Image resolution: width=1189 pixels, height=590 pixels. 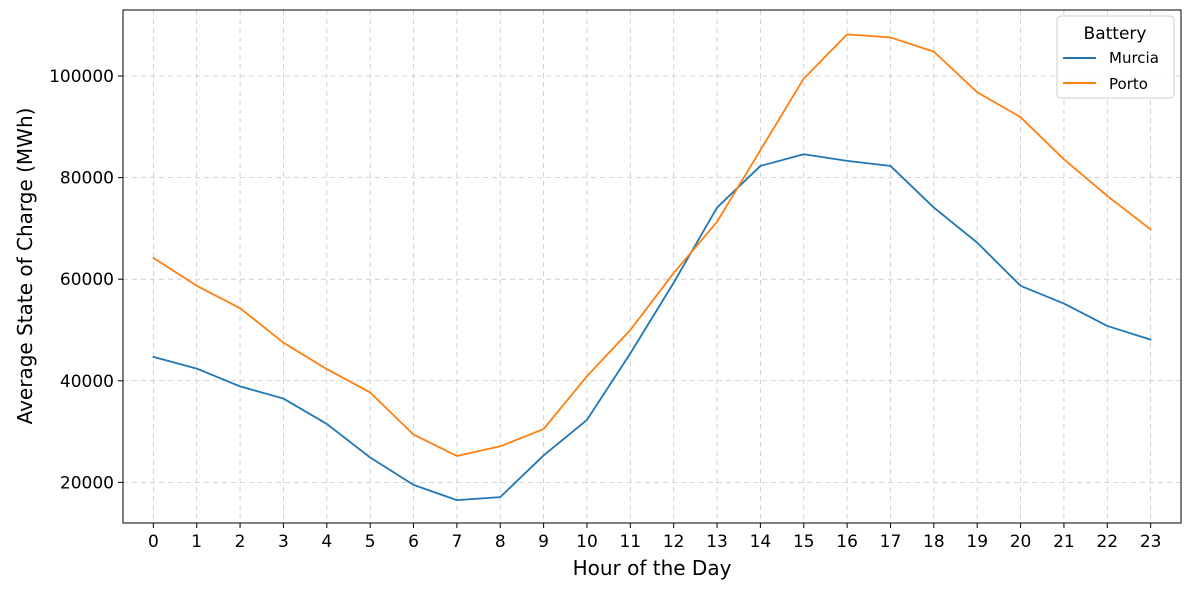 What do you see at coordinates (655, 537) in the screenshot?
I see `x-axis-ticks: 0 1 2 3 4 5 6 7 8 9 10 11 12 13 14 15 16 17 18 19 20 21 22 23` at bounding box center [655, 537].